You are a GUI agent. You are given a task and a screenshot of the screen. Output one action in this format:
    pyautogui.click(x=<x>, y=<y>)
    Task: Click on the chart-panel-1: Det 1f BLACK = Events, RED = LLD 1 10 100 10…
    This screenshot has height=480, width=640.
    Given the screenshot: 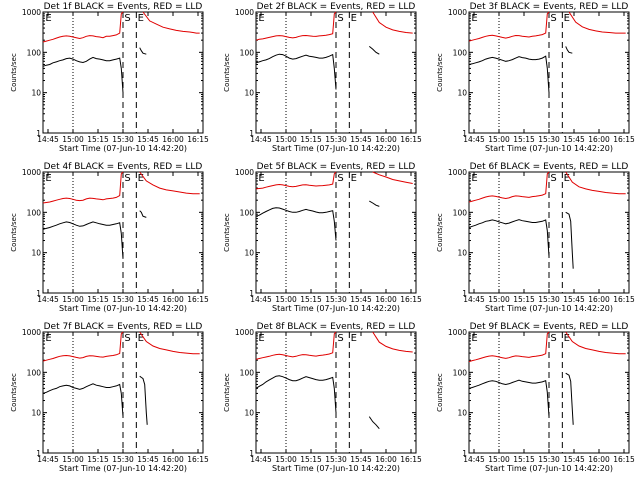 What is the action you would take?
    pyautogui.click(x=109, y=77)
    